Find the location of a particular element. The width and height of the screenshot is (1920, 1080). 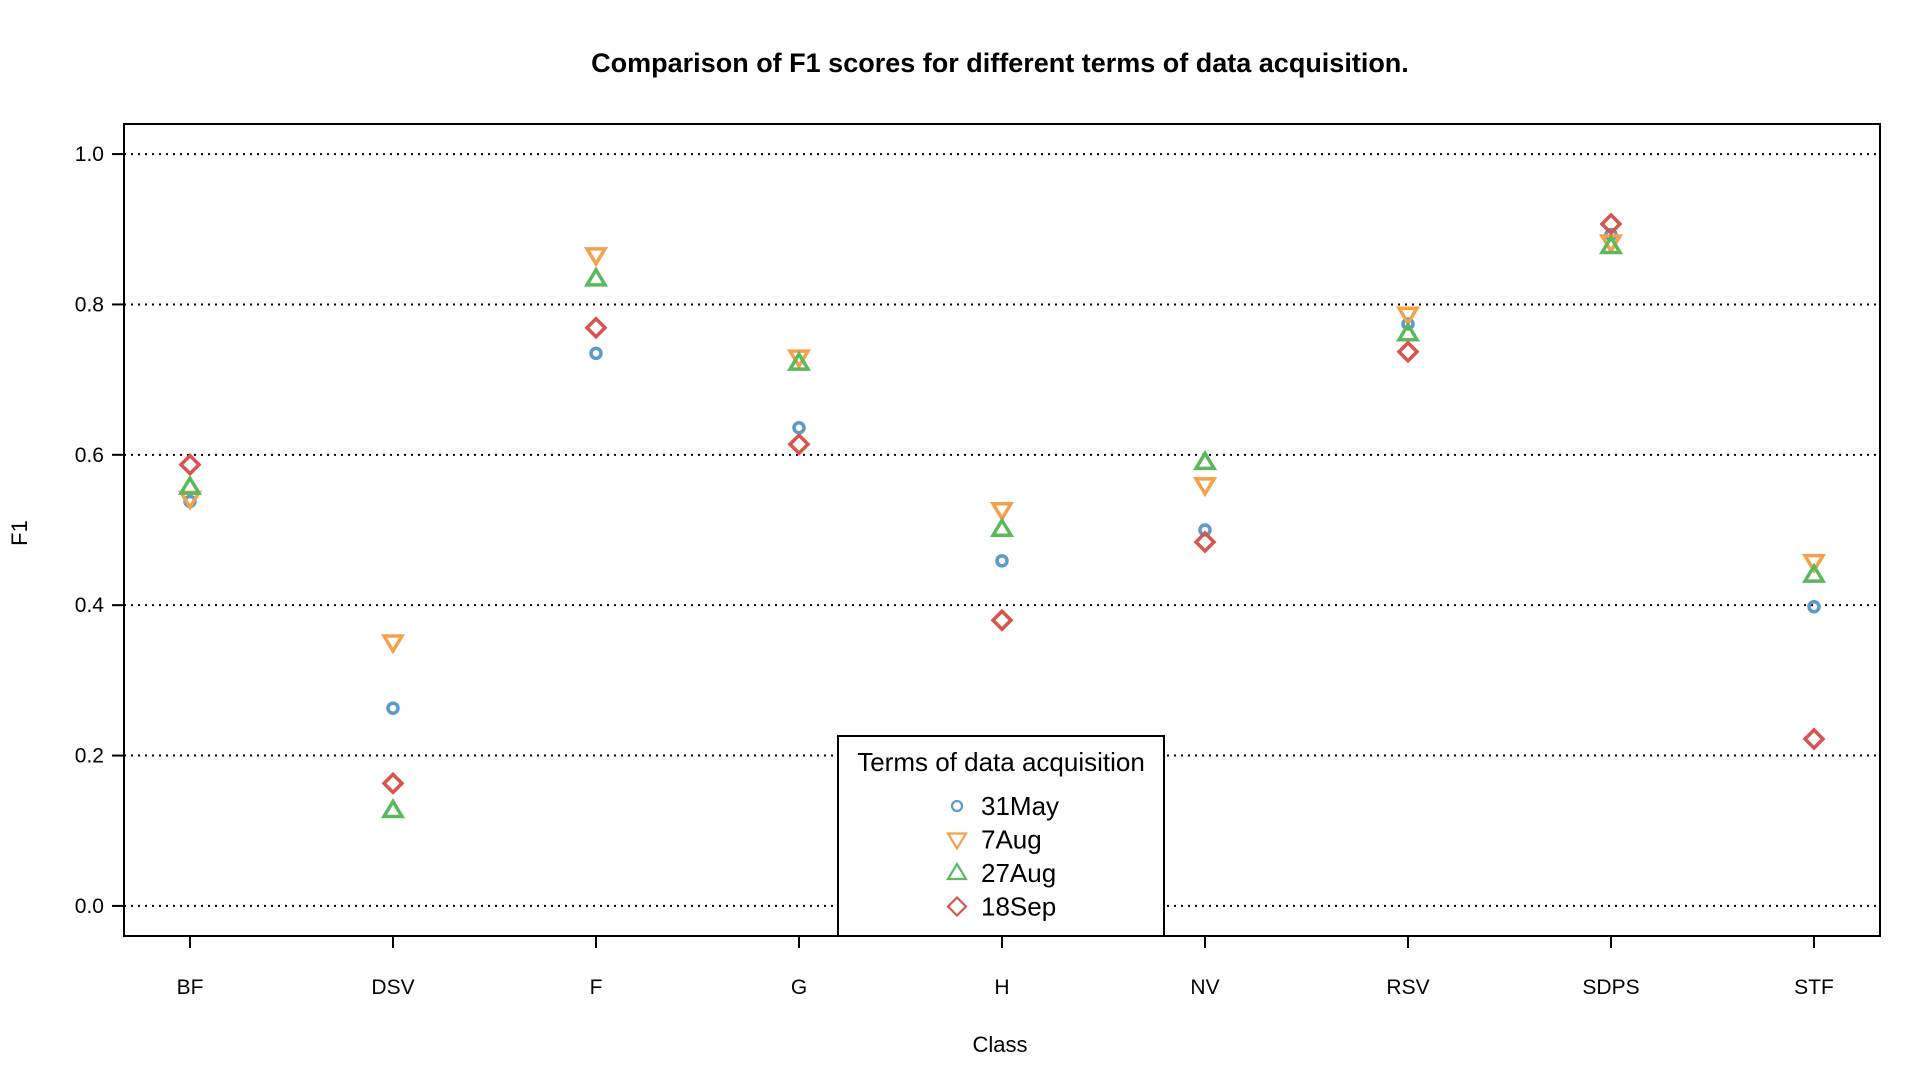

point-7Aug-F is located at coordinates (596, 257).